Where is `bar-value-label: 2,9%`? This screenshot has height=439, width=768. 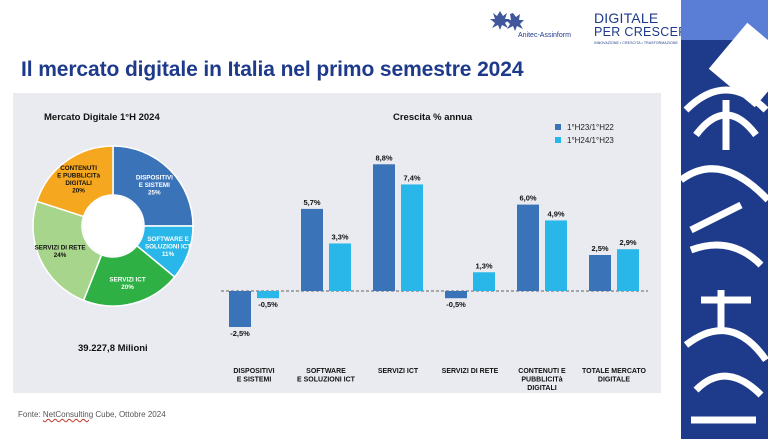 bar-value-label: 2,9% is located at coordinates (627, 242).